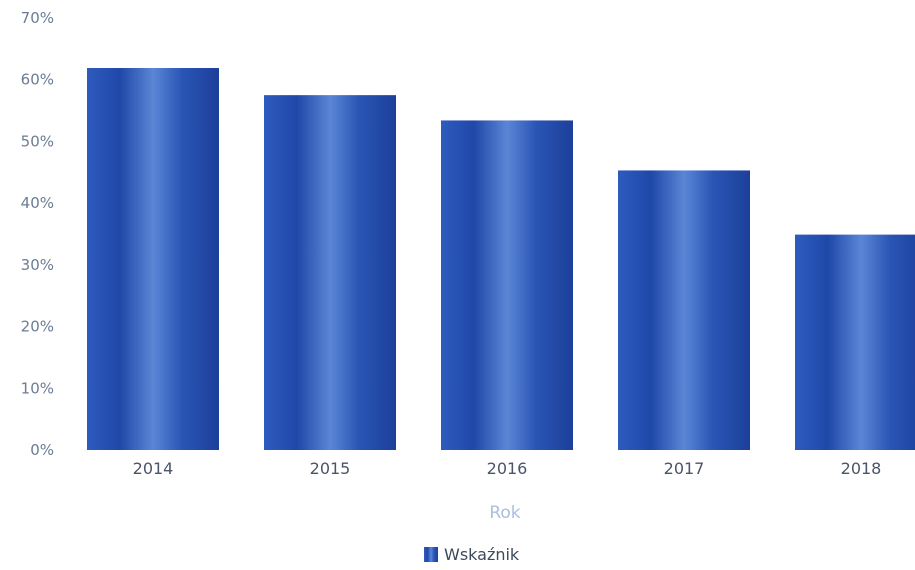 Image resolution: width=915 pixels, height=570 pixels. I want to click on x-axis-ticks: 2014 2015 2016 2017 2018, so click(507, 468).